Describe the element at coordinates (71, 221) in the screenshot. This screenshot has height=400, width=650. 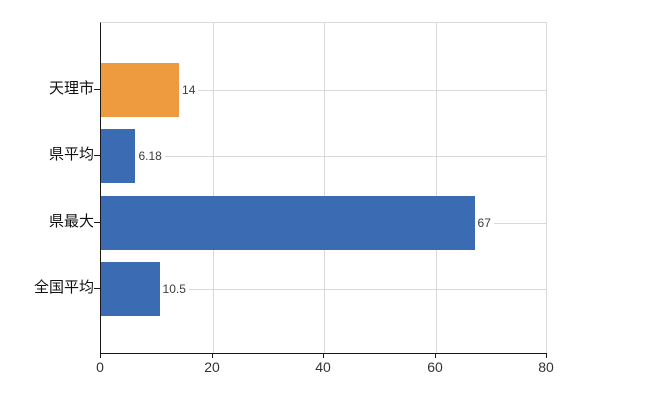
I see `category-label: 県最大` at that location.